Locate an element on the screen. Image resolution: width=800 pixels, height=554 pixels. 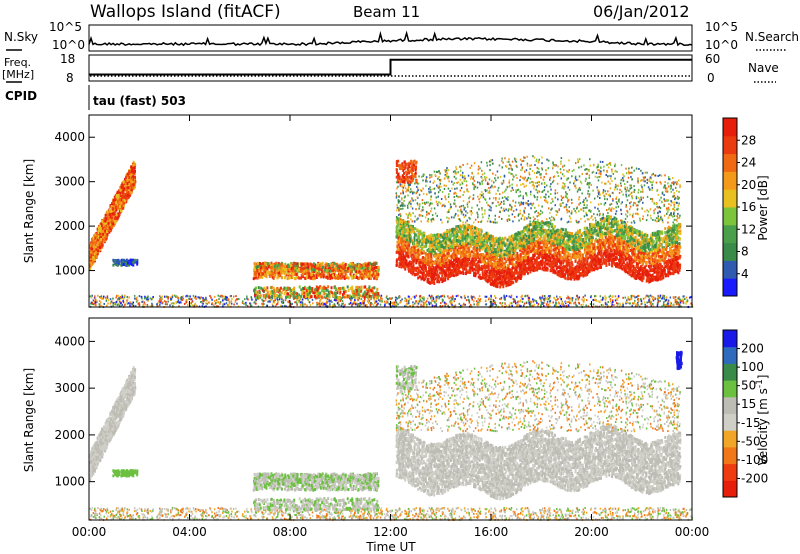
freq-left-unit: [MHz] is located at coordinates (18, 74).